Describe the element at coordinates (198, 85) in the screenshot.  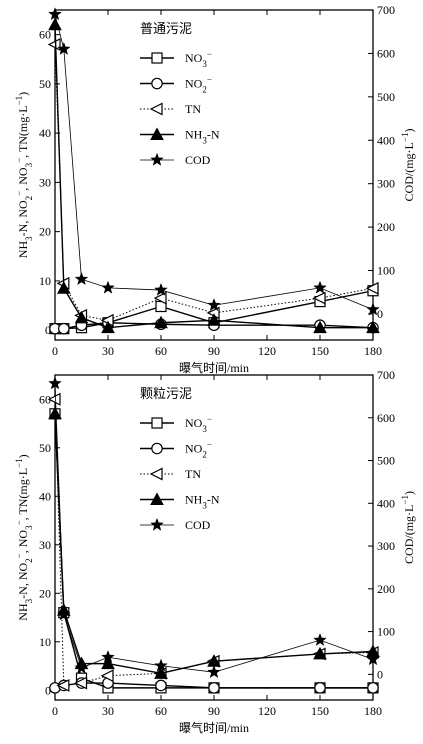
I see `legend-label: NO2−` at that location.